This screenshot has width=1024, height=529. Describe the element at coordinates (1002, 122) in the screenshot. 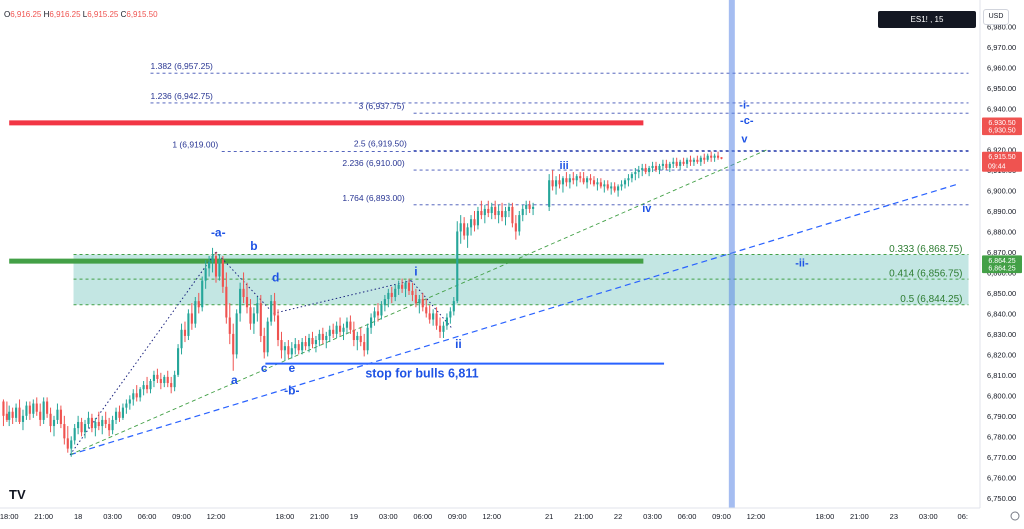

I see `price-badge` at that location.